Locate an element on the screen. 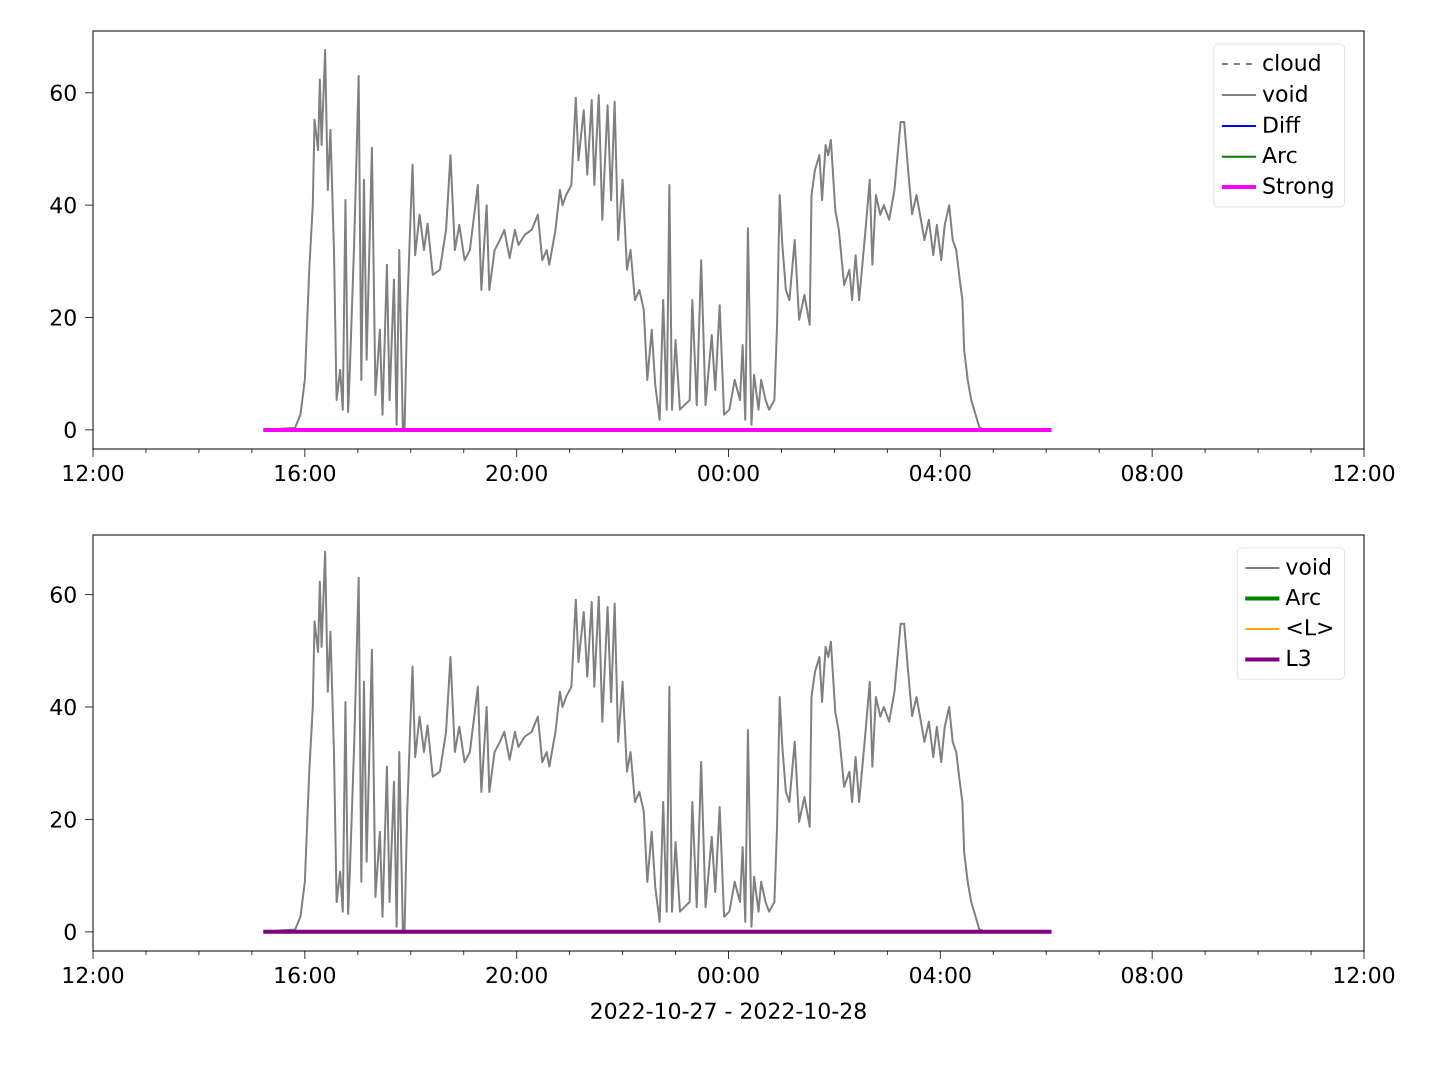  legend-label: cloud is located at coordinates (1291, 62).